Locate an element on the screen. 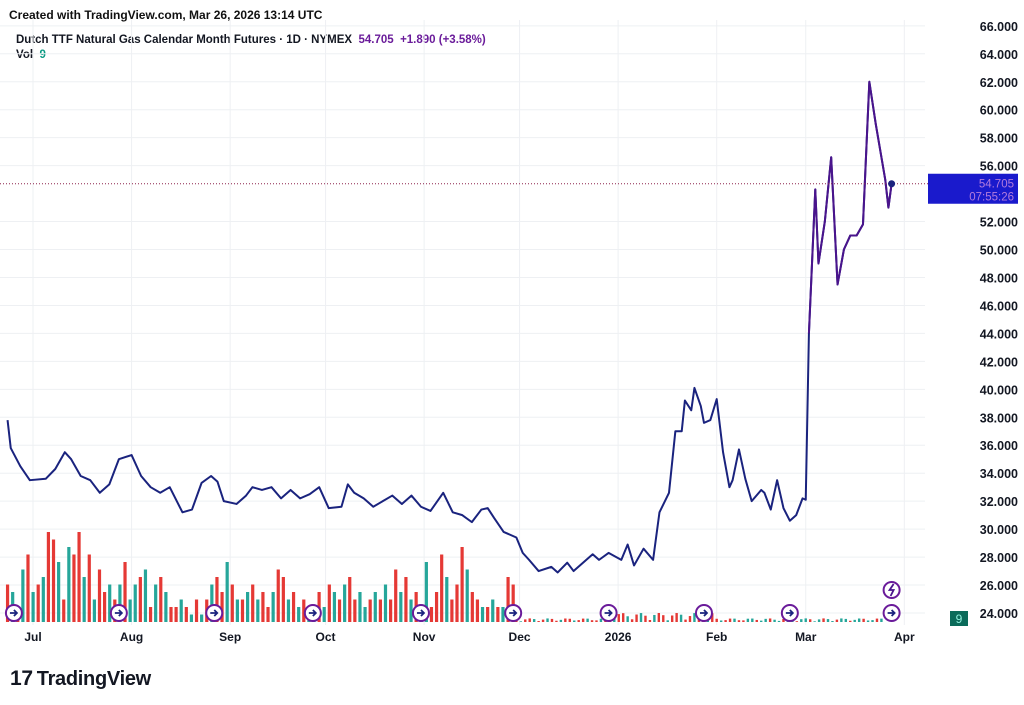 This screenshot has height=705, width=1024. y-tick-label: 32.000 is located at coordinates (999, 502).